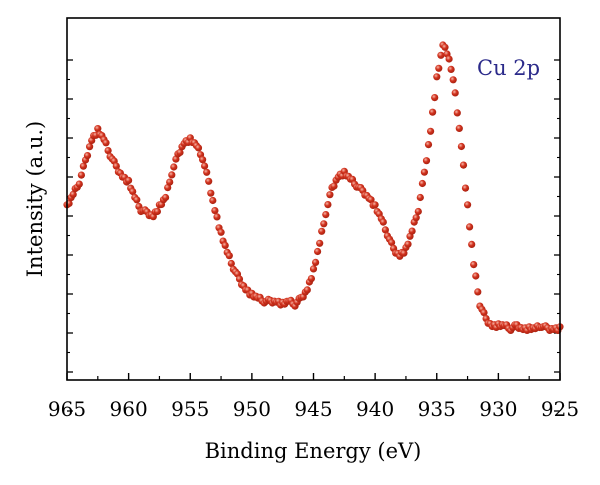 The image size is (600, 485). I want to click on x-tick-label: 955, so click(190, 409).